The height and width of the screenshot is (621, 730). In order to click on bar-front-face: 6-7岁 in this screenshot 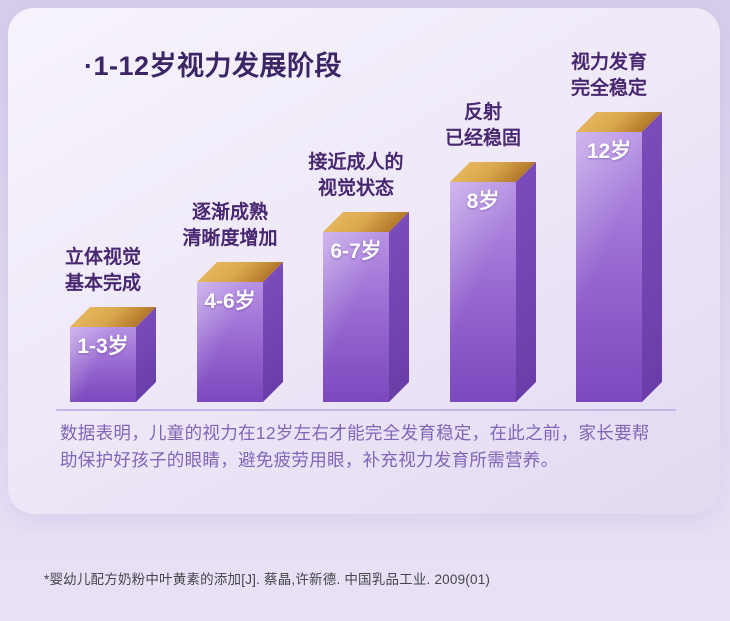, I will do `click(366, 307)`.